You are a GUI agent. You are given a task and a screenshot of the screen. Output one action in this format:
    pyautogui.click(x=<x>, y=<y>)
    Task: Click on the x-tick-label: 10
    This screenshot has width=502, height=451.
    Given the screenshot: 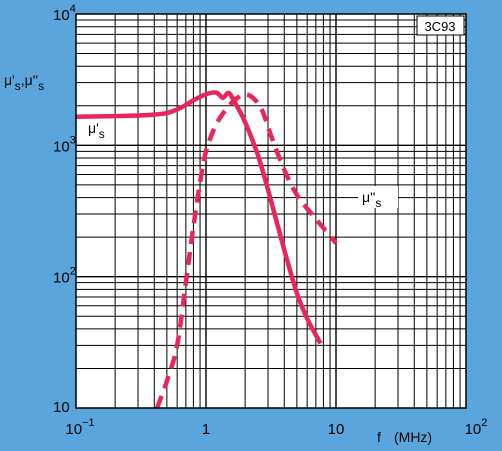 What is the action you would take?
    pyautogui.click(x=336, y=429)
    